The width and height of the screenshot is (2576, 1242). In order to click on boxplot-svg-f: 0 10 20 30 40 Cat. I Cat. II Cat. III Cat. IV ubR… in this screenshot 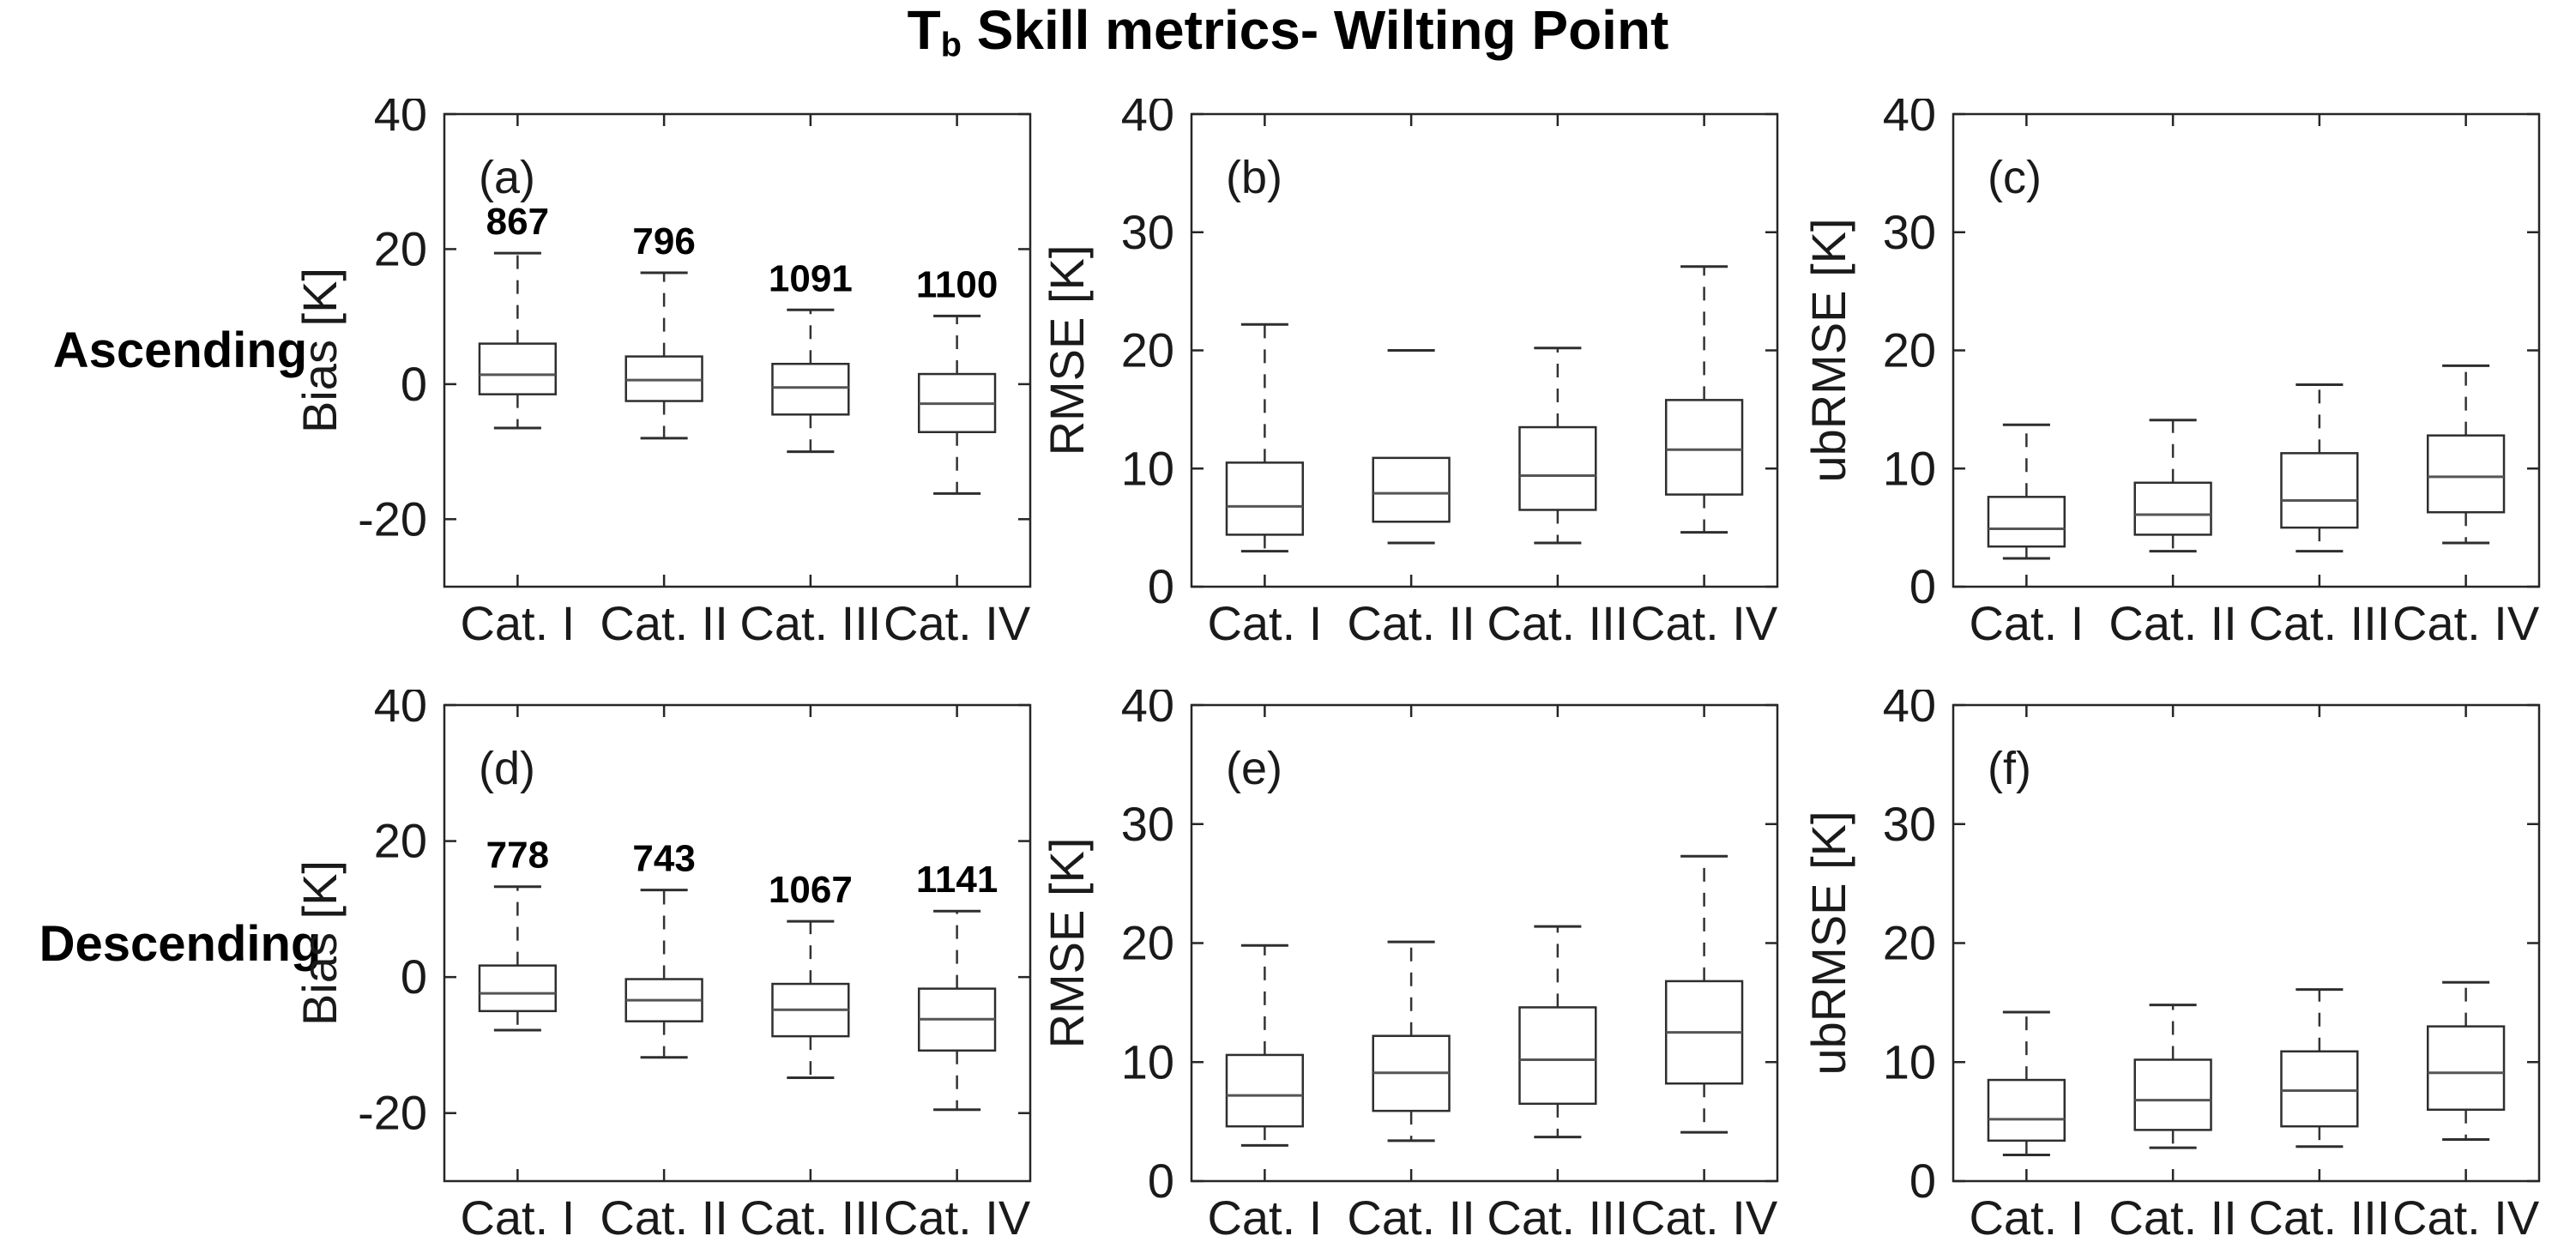, I will do `click(2171, 960)`.